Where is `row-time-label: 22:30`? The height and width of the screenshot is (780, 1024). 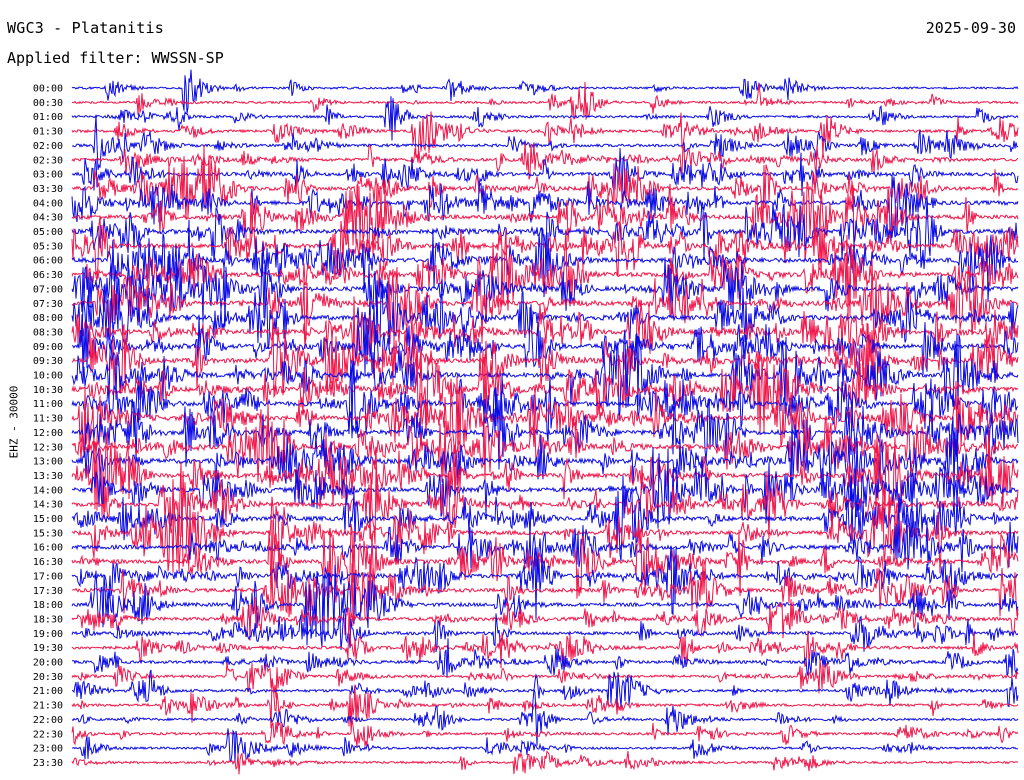
row-time-label: 22:30 is located at coordinates (48, 734).